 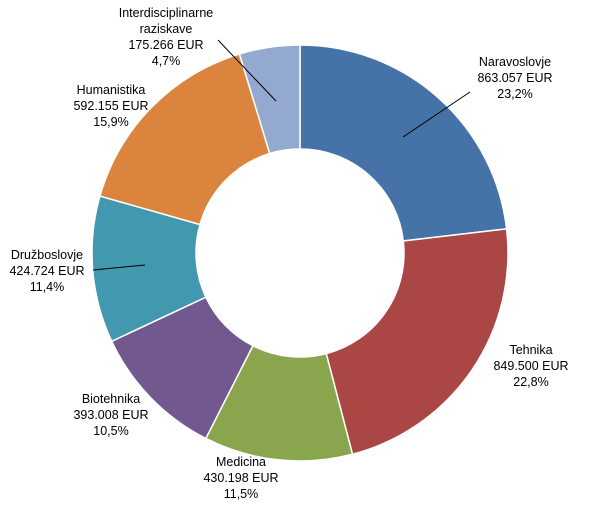 I want to click on data-label-line: 393.008 EUR, so click(x=110, y=415).